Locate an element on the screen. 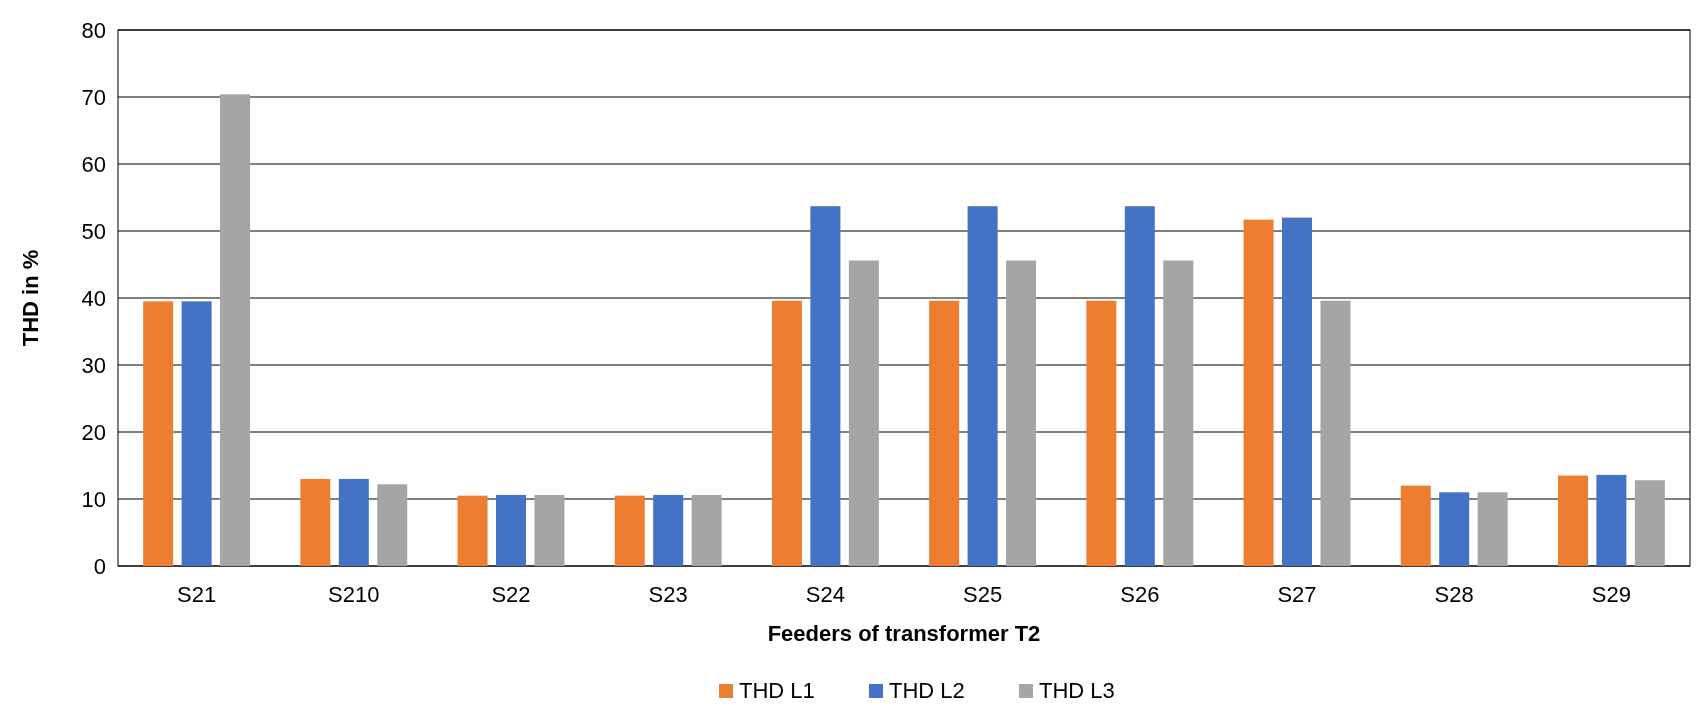 Image resolution: width=1707 pixels, height=724 pixels. y-tick-label: 40 is located at coordinates (93, 298).